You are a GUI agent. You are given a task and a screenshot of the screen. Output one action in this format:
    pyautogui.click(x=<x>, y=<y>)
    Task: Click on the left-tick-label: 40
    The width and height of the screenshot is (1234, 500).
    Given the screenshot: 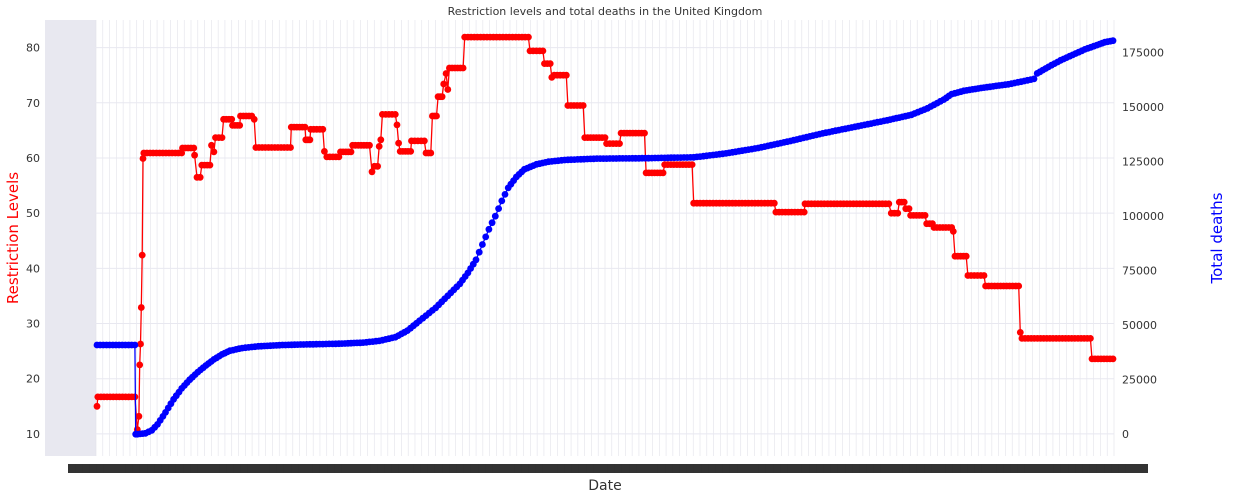 What is the action you would take?
    pyautogui.click(x=33, y=268)
    